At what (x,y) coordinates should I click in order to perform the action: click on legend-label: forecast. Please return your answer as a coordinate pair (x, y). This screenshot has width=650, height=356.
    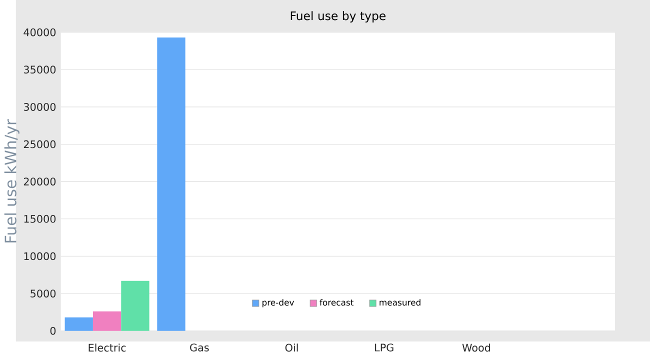
    Looking at the image, I should click on (337, 302).